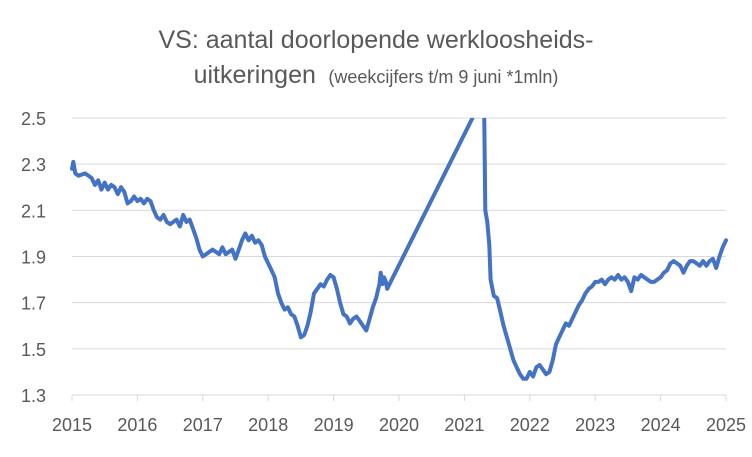 This screenshot has width=752, height=457. What do you see at coordinates (726, 425) in the screenshot?
I see `x-tick-label: 2025` at bounding box center [726, 425].